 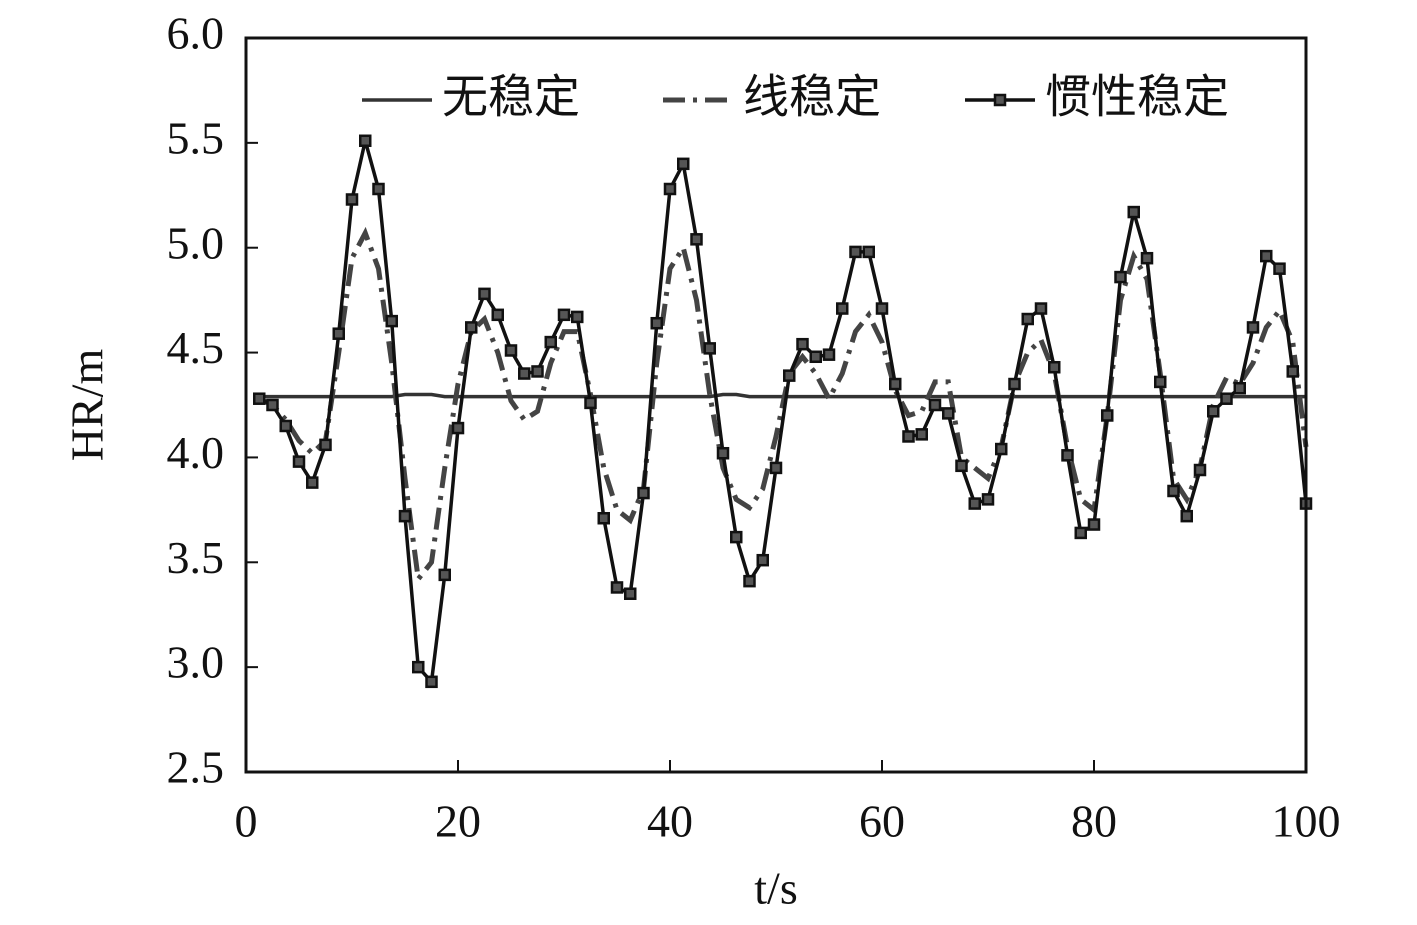 What do you see at coordinates (196, 557) in the screenshot?
I see `y-tick-label: 3.5` at bounding box center [196, 557].